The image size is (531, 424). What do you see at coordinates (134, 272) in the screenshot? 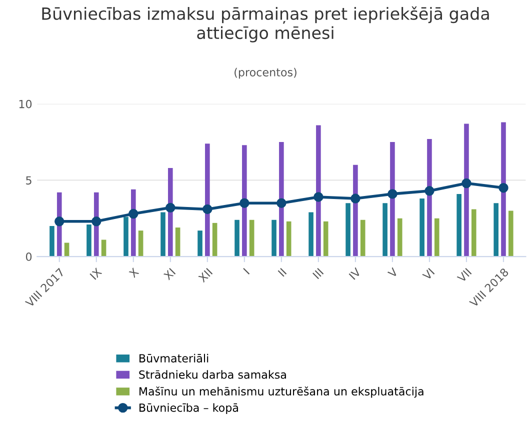
I see `x-tick-label: X` at bounding box center [134, 272].